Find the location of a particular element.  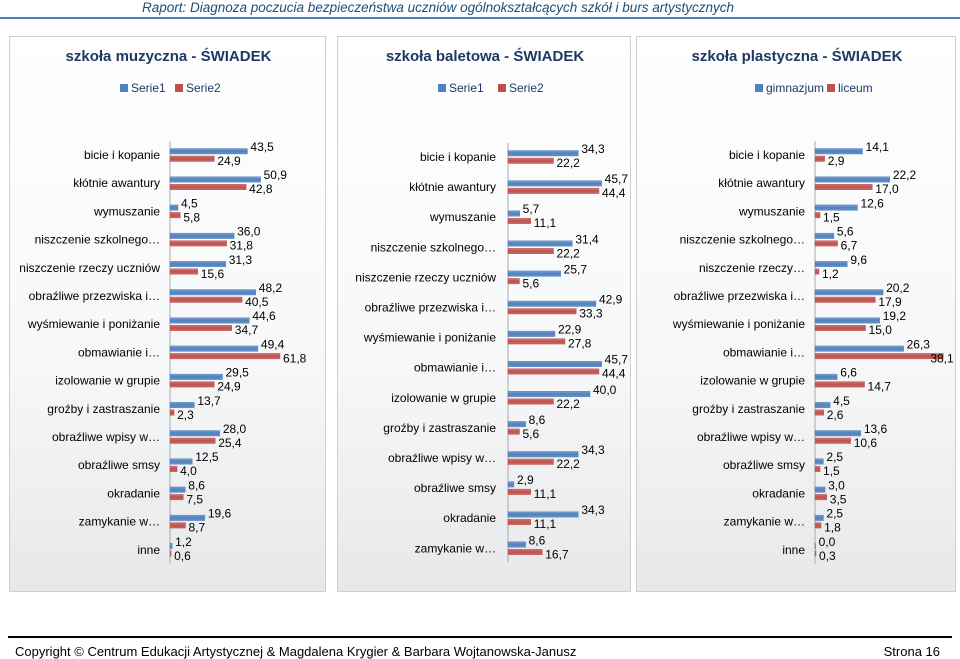

data-label: 1,5 is located at coordinates (831, 217).